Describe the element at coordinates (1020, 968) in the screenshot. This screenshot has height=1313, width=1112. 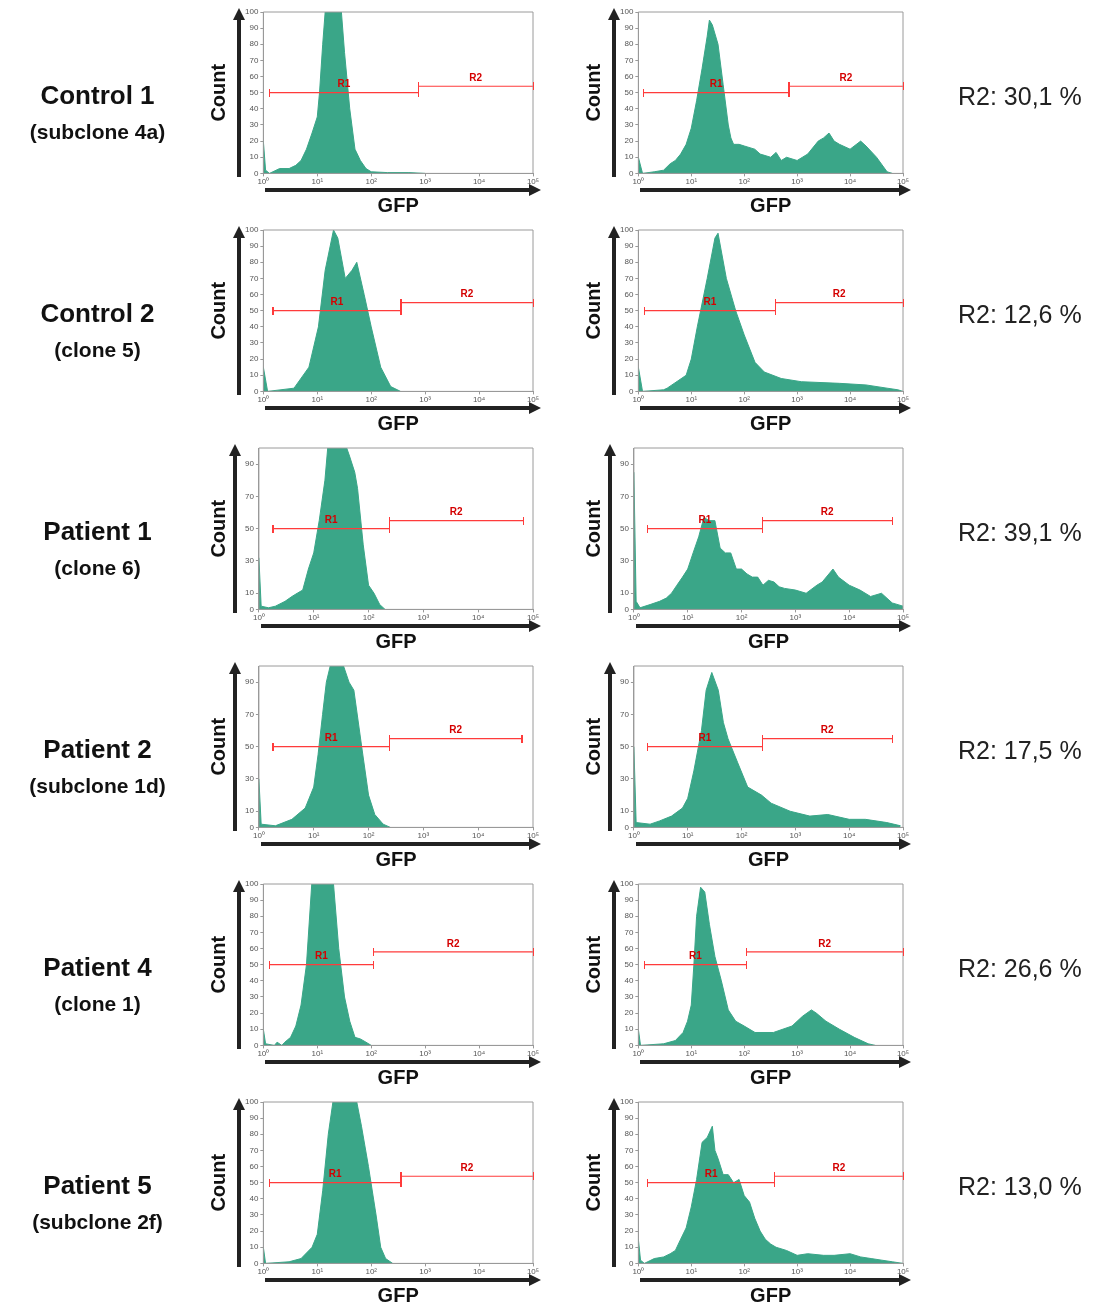
I see `text: R2: 26,6 %` at that location.